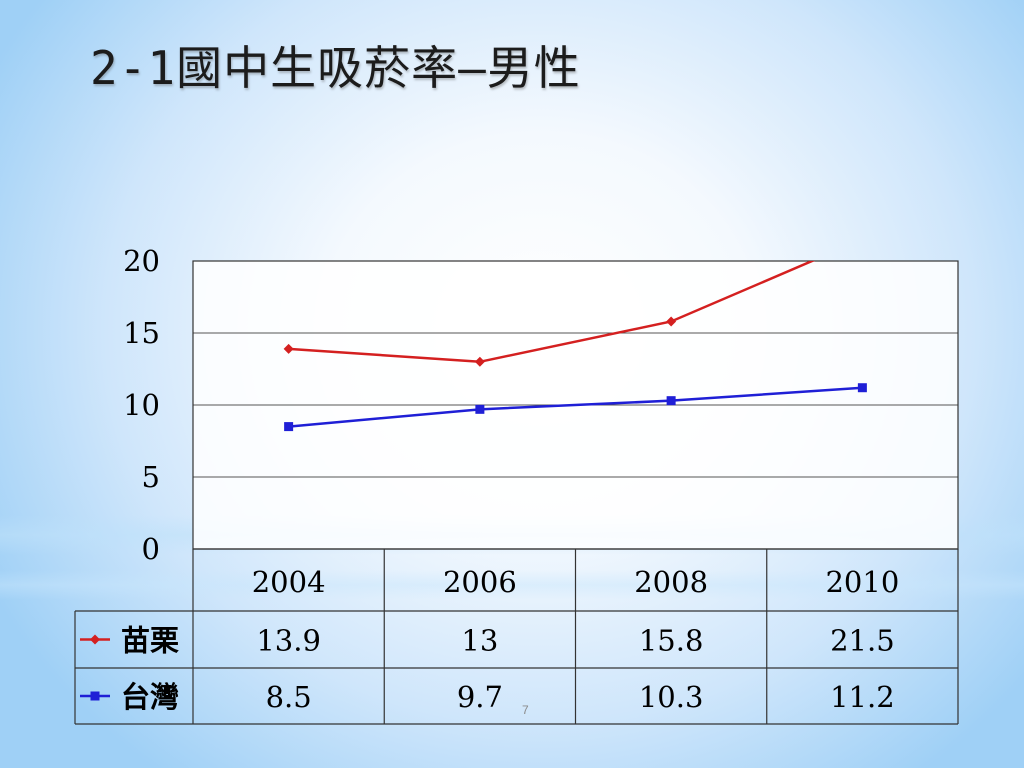 The image size is (1024, 768). I want to click on y-tick-label: 5, so click(151, 477).